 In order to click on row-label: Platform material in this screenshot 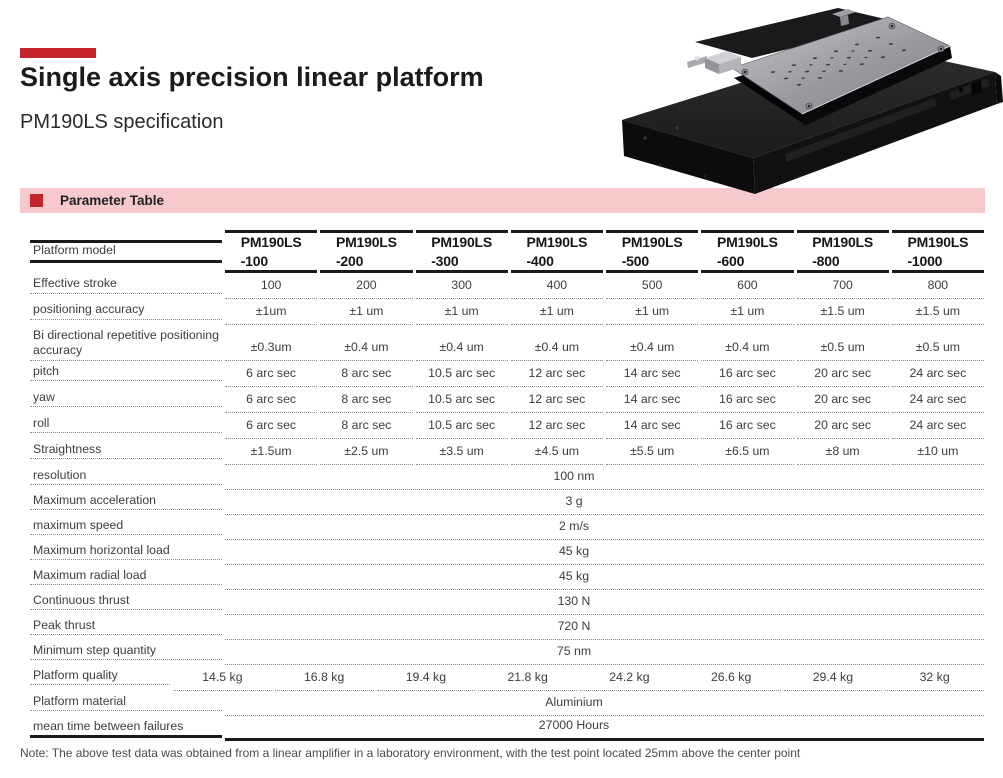, I will do `click(126, 701)`.